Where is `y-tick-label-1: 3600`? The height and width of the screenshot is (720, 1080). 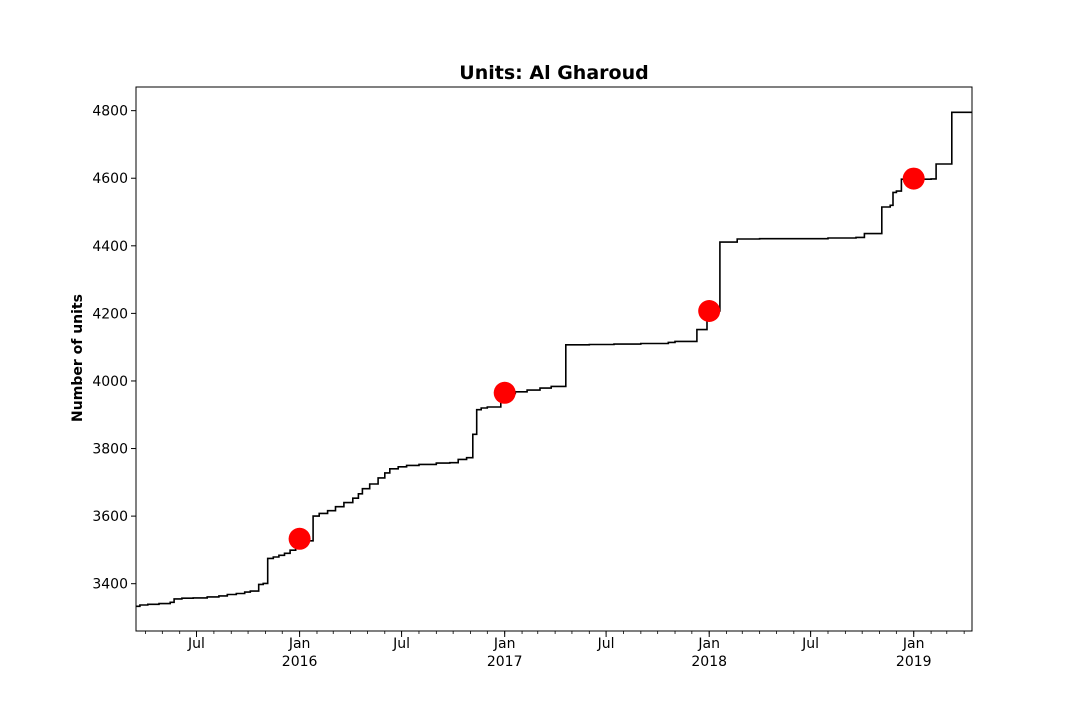 y-tick-label-1: 3600 is located at coordinates (110, 517).